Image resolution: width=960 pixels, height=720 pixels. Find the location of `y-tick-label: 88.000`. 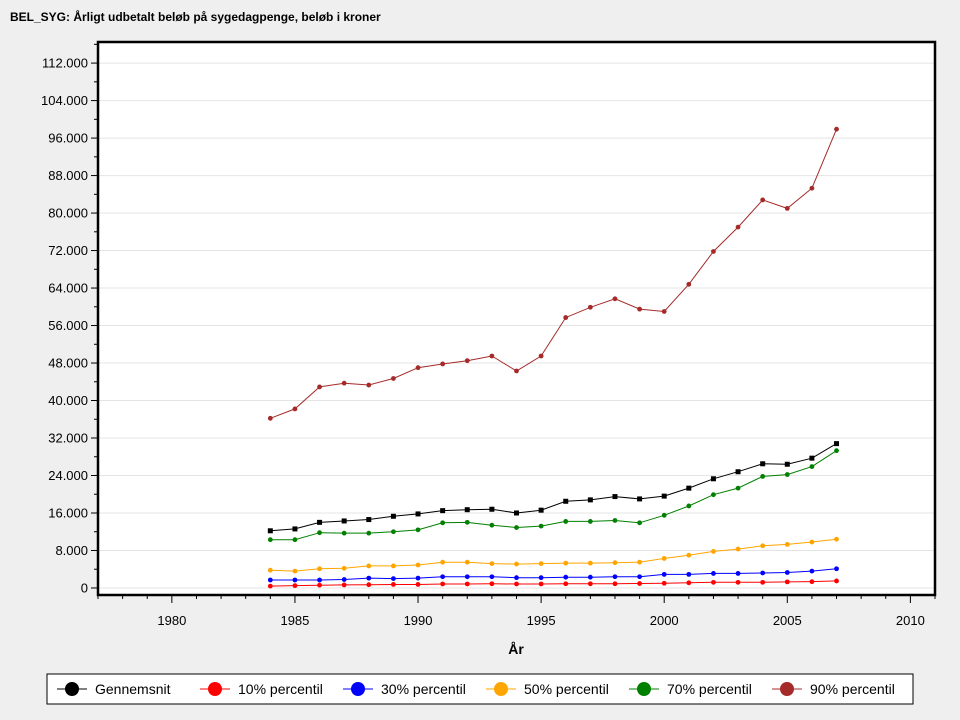

y-tick-label: 88.000 is located at coordinates (68, 175).